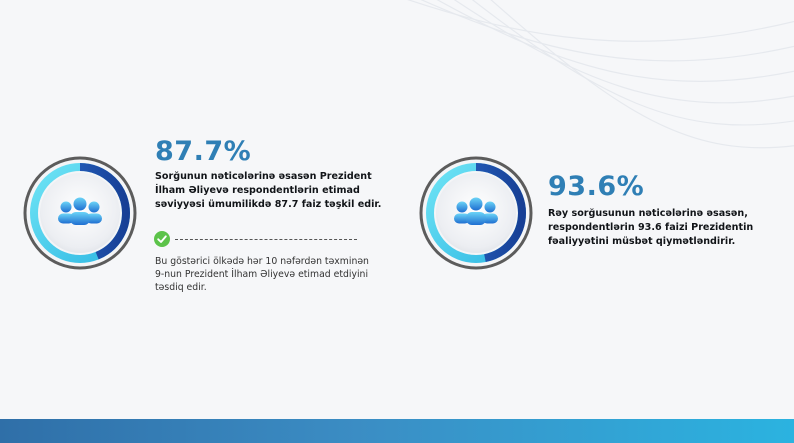 The image size is (794, 443). I want to click on check-icon, so click(162, 239).